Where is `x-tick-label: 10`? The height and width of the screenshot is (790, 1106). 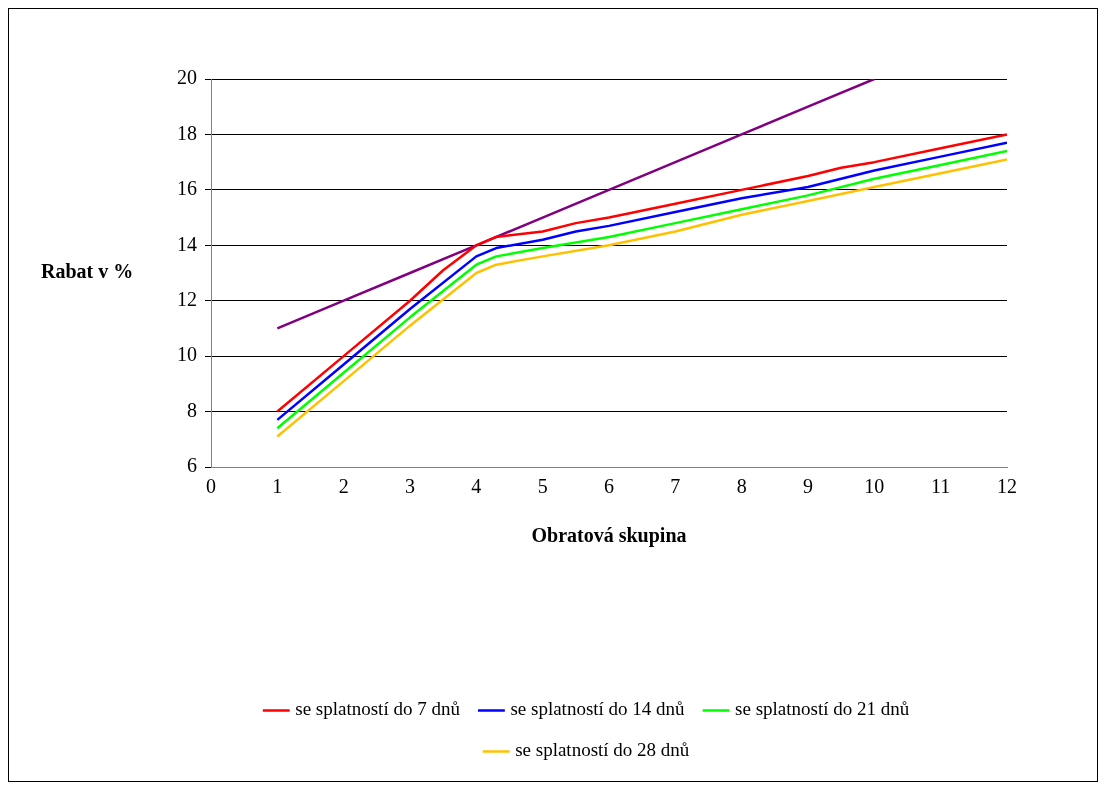
x-tick-label: 10 is located at coordinates (874, 486).